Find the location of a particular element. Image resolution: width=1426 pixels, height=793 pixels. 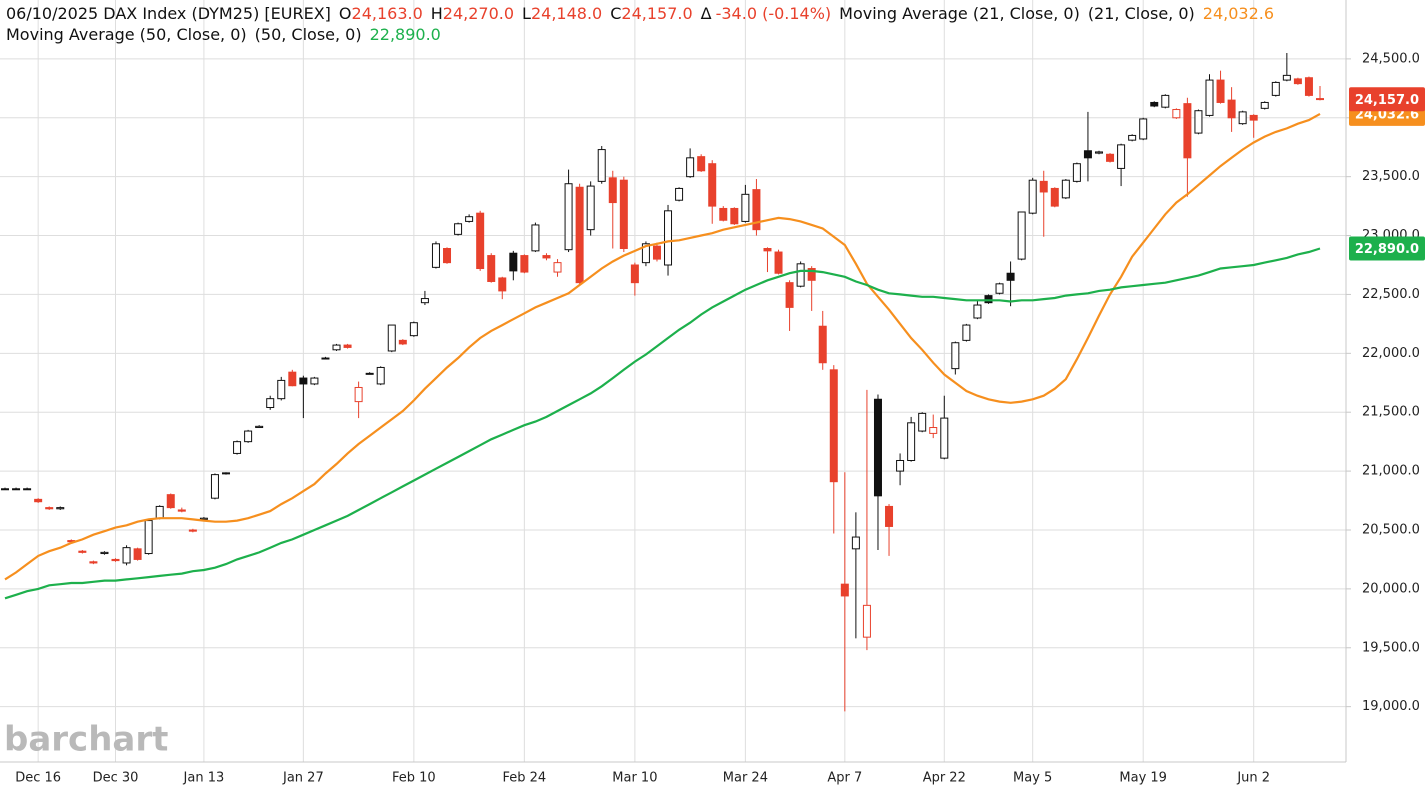

y-tick-label: 20,500.0 is located at coordinates (1391, 529).